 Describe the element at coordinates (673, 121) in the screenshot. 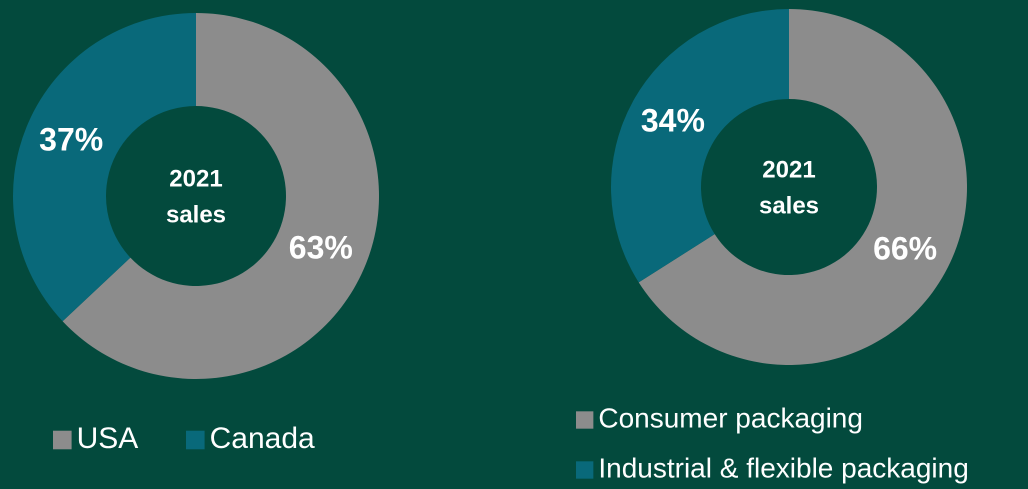

I see `value-label: 34%` at that location.